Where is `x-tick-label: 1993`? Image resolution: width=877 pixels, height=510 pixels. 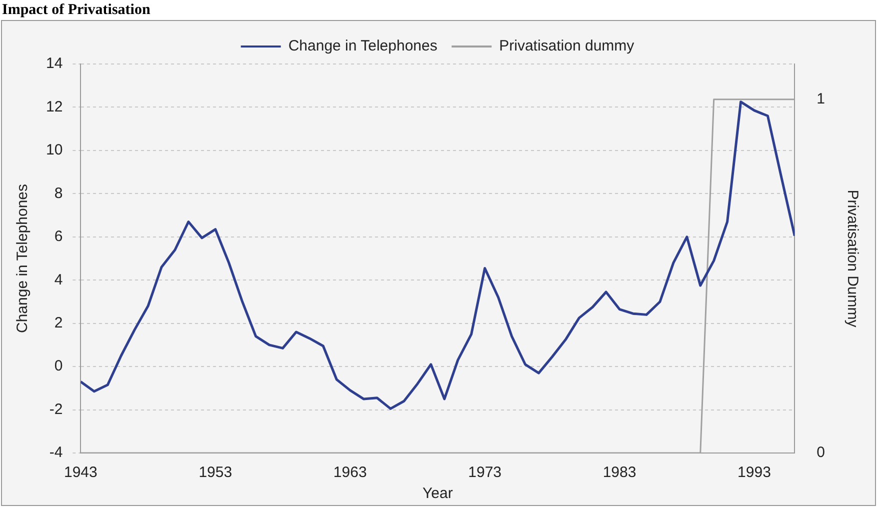
x-tick-label: 1993 is located at coordinates (754, 473).